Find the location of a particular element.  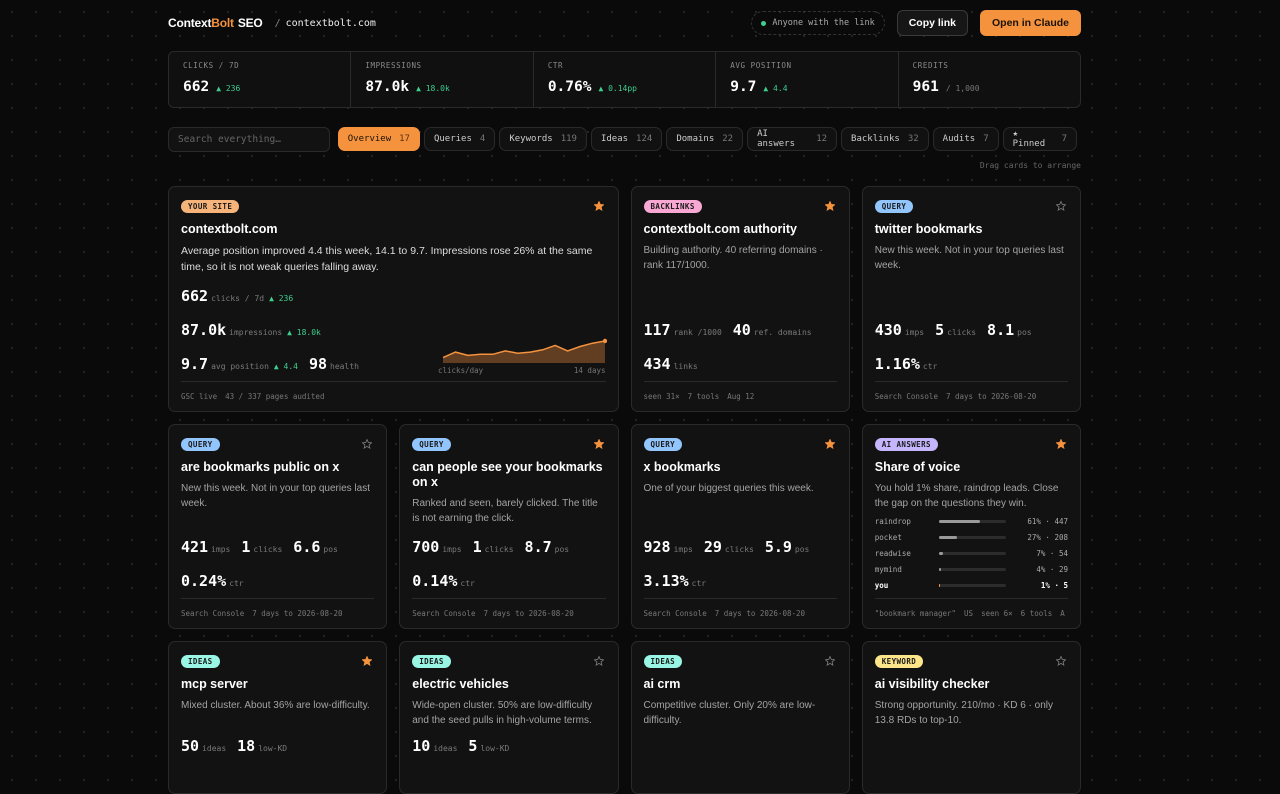

metric-value: 434 is located at coordinates (657, 364).